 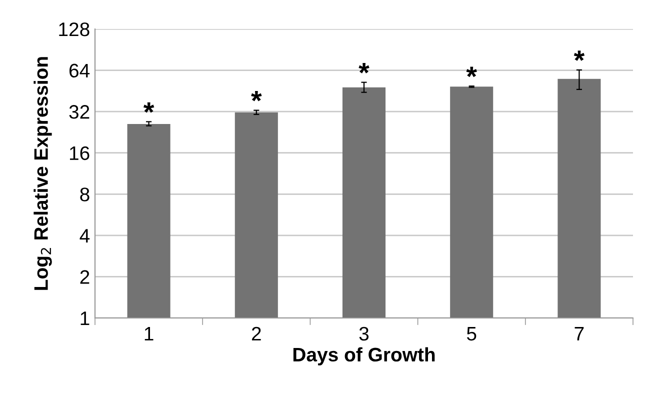 What do you see at coordinates (256, 333) in the screenshot?
I see `x-tick-label: 2` at bounding box center [256, 333].